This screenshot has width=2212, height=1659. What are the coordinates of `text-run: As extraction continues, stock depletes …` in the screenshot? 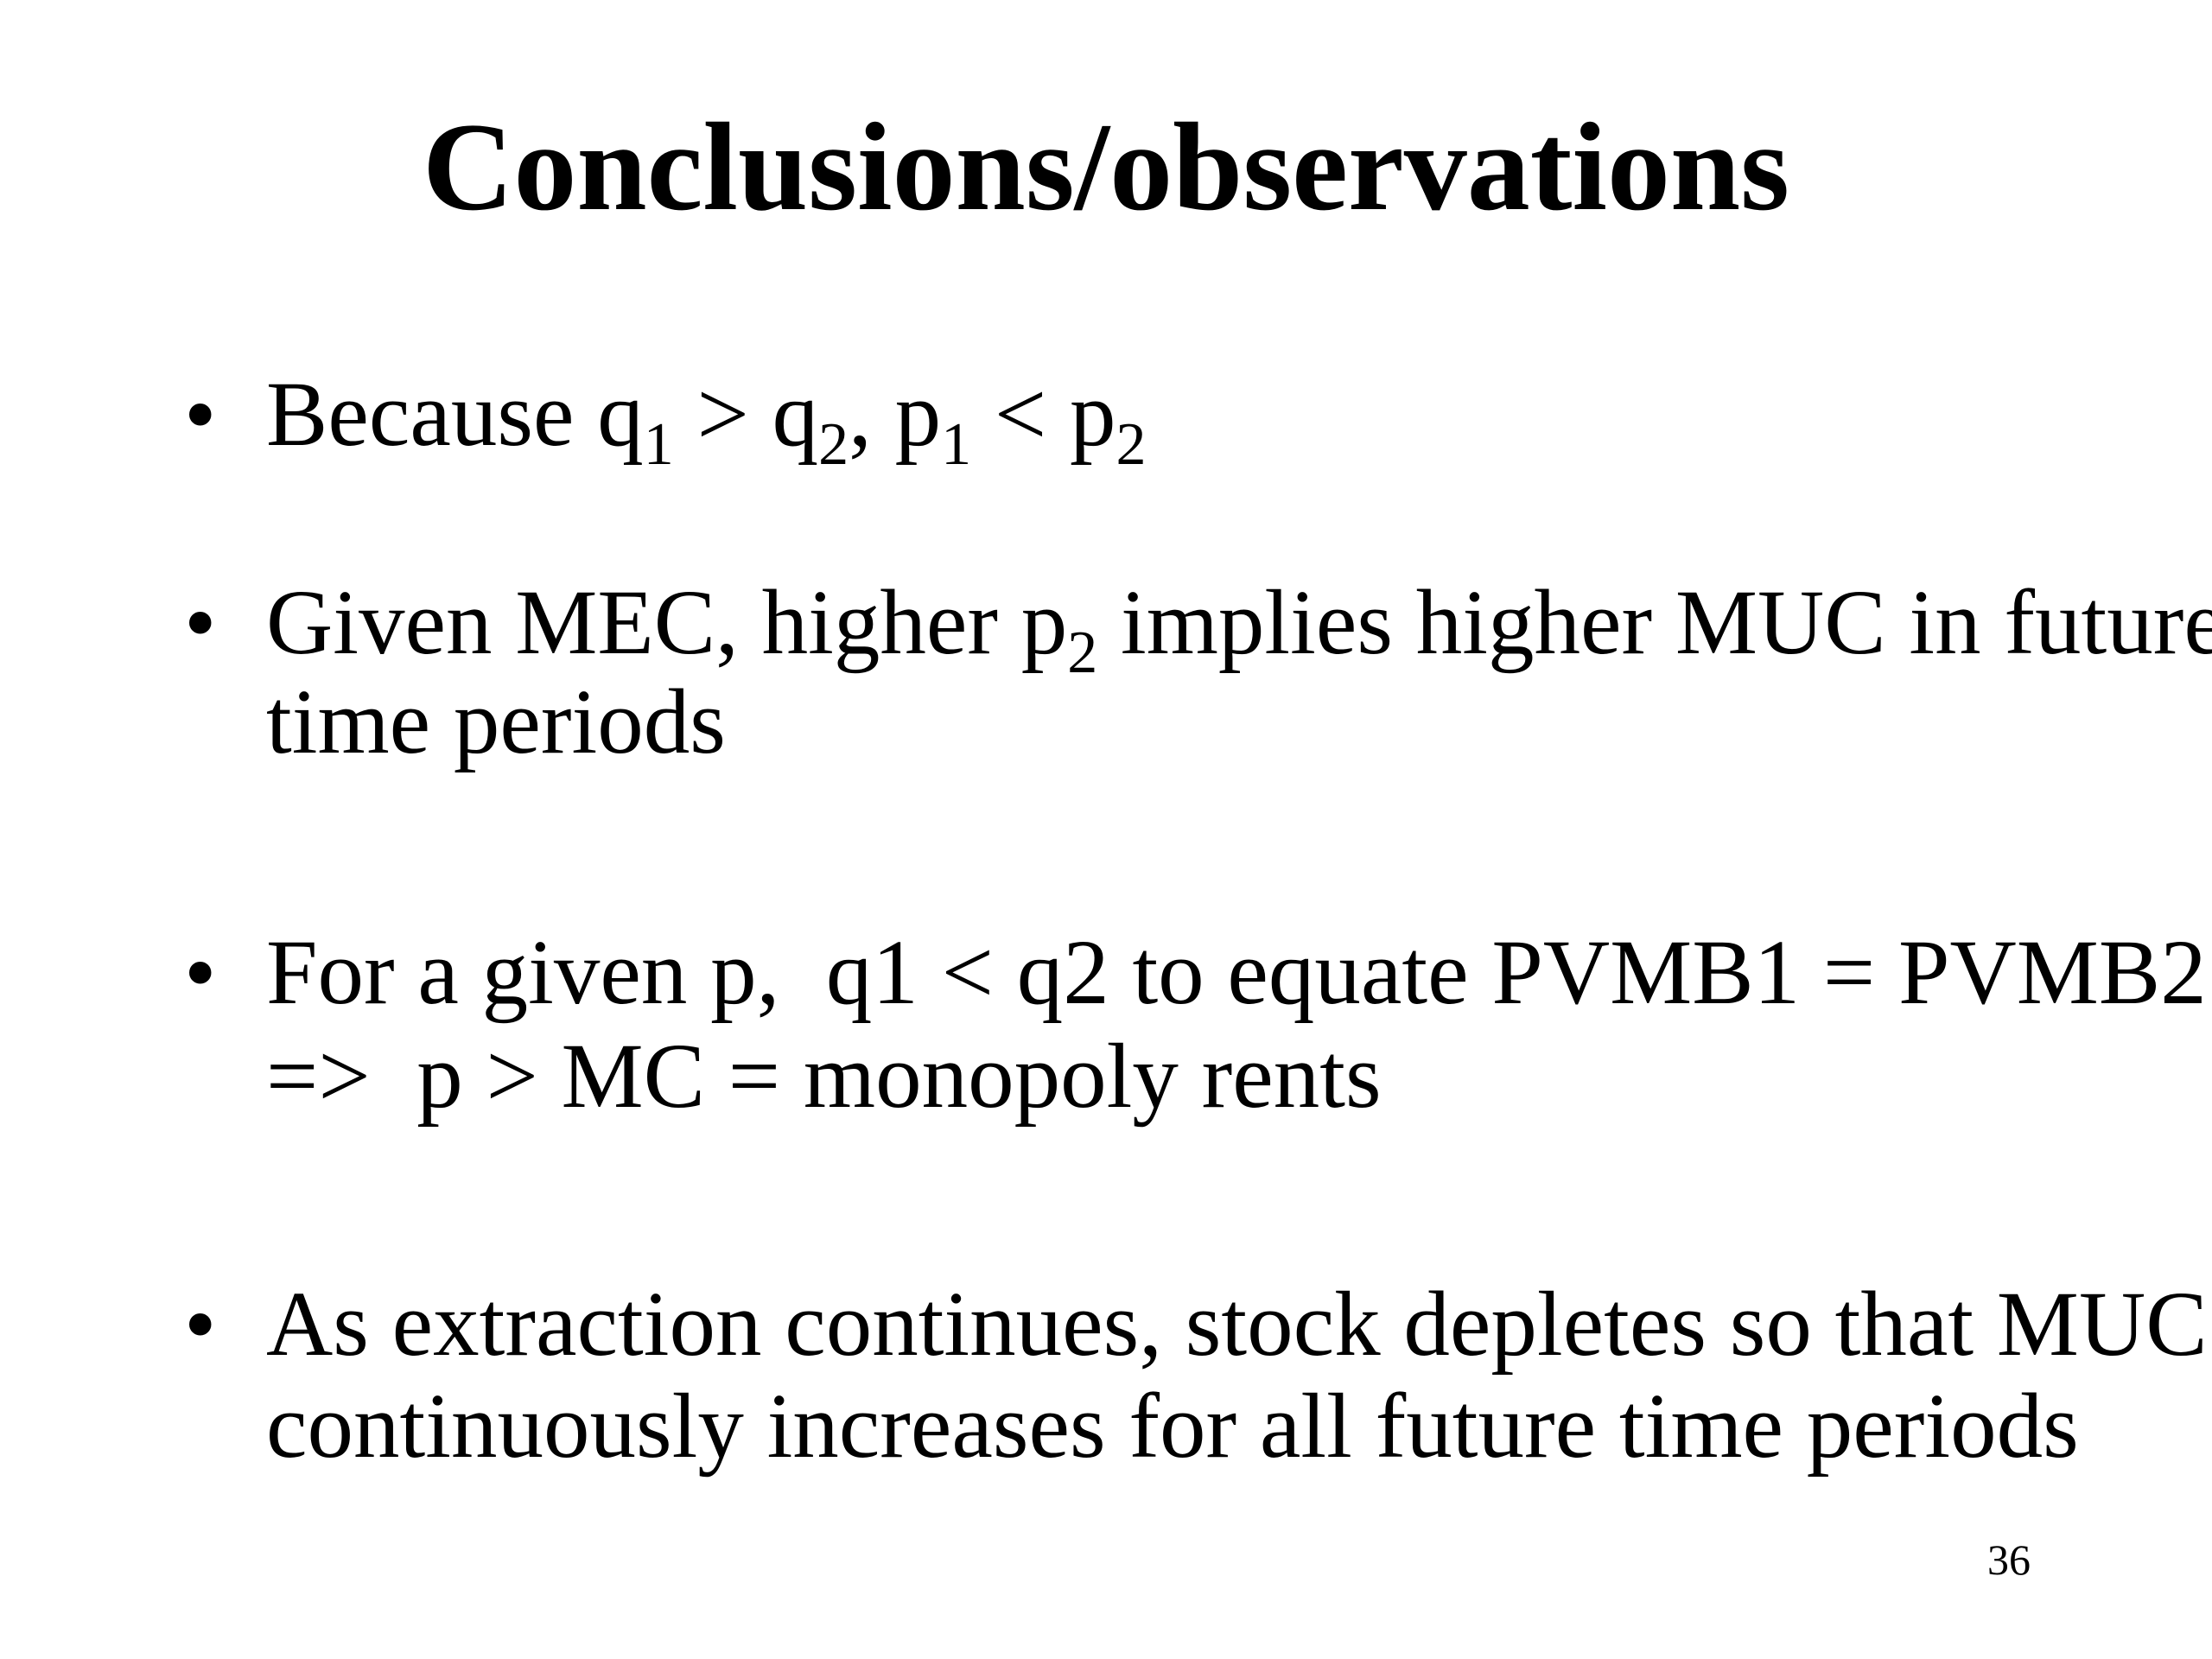 It's located at (1237, 1325).